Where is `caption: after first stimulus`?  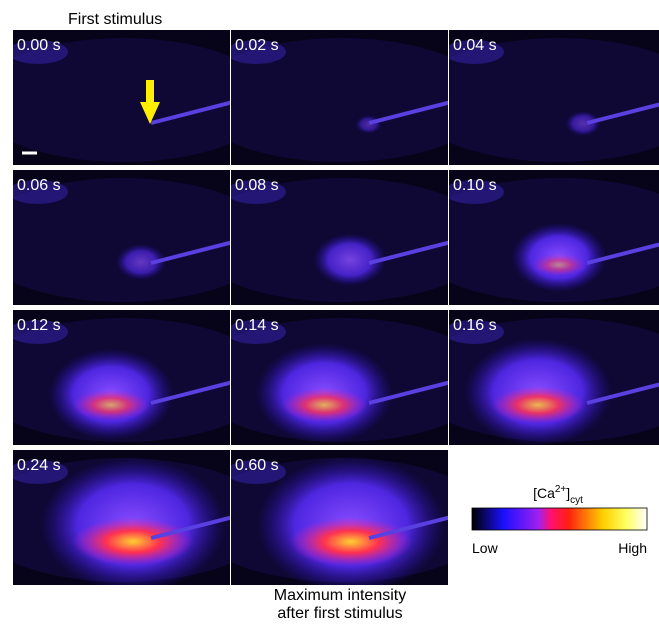 caption: after first stimulus is located at coordinates (339, 613).